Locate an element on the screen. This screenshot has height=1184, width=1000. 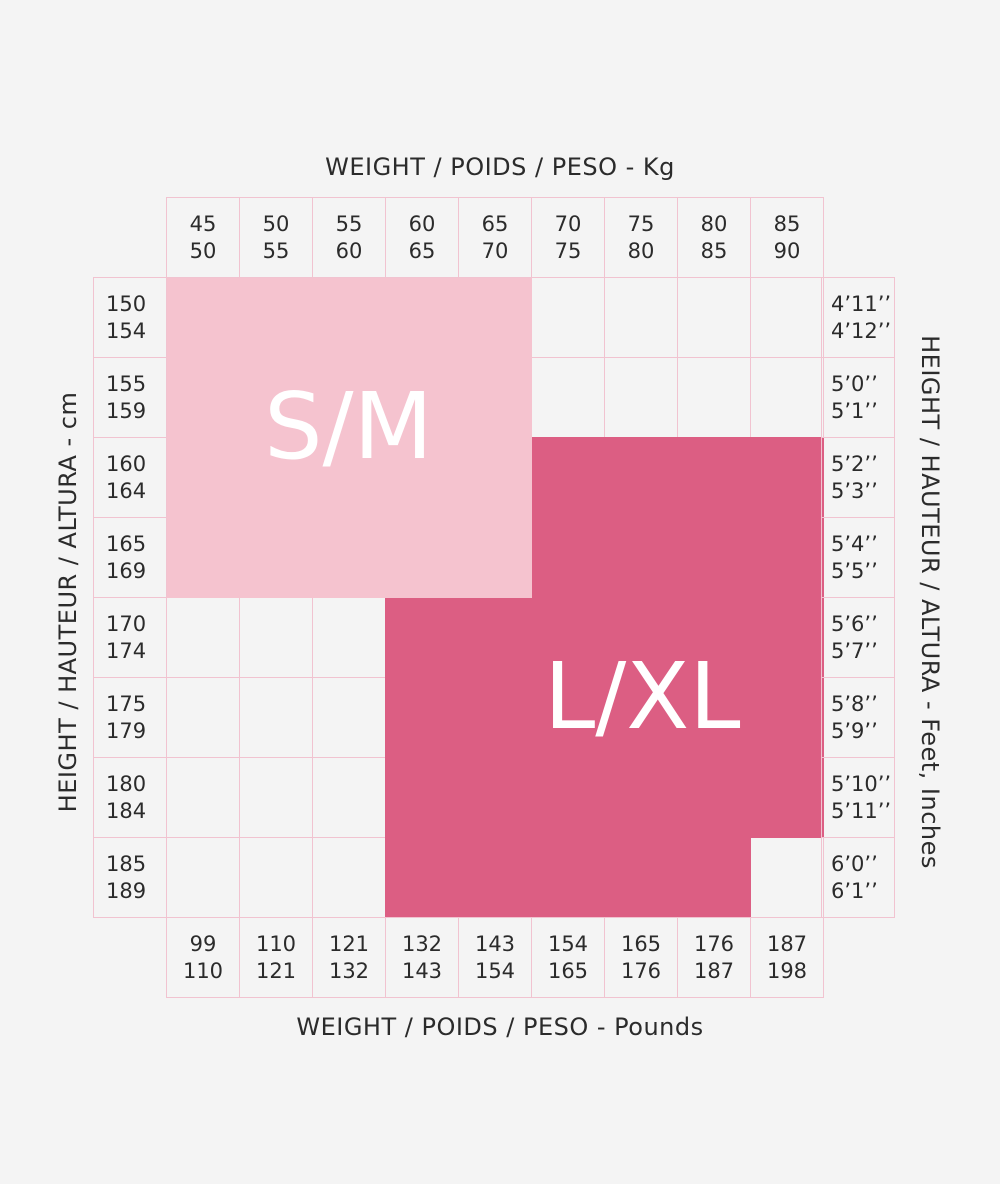
weight-pounds-label-line-2: 132 is located at coordinates (349, 970).